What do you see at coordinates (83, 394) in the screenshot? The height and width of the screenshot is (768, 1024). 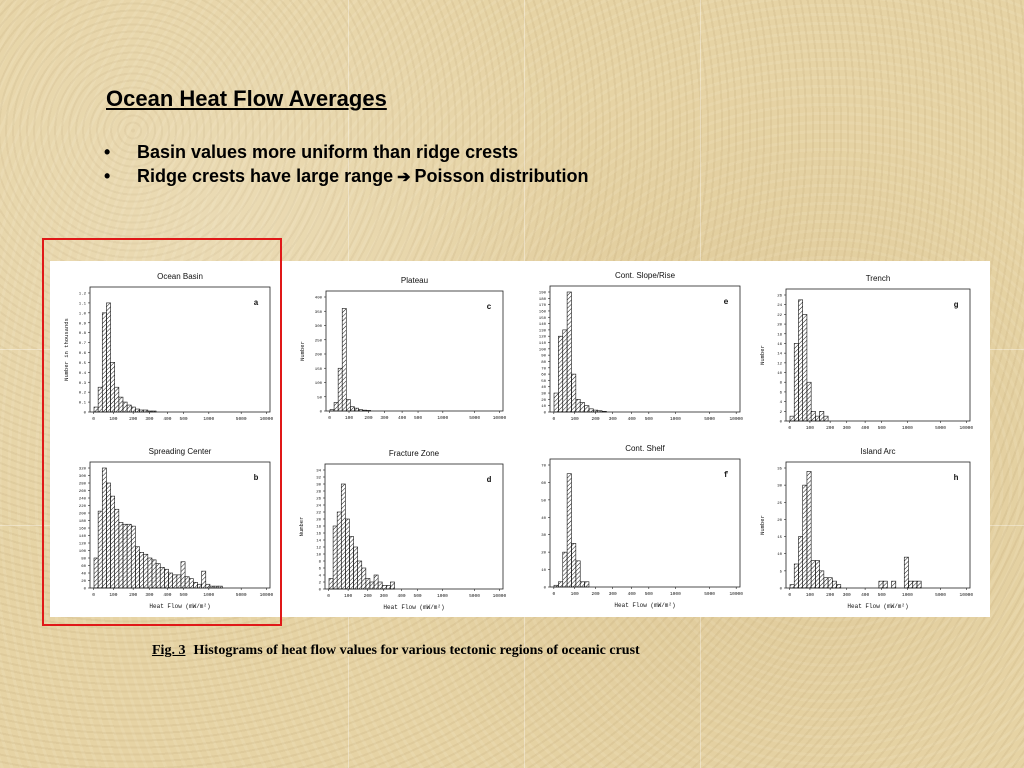 I see `y-tick-label: 0.2` at bounding box center [83, 394].